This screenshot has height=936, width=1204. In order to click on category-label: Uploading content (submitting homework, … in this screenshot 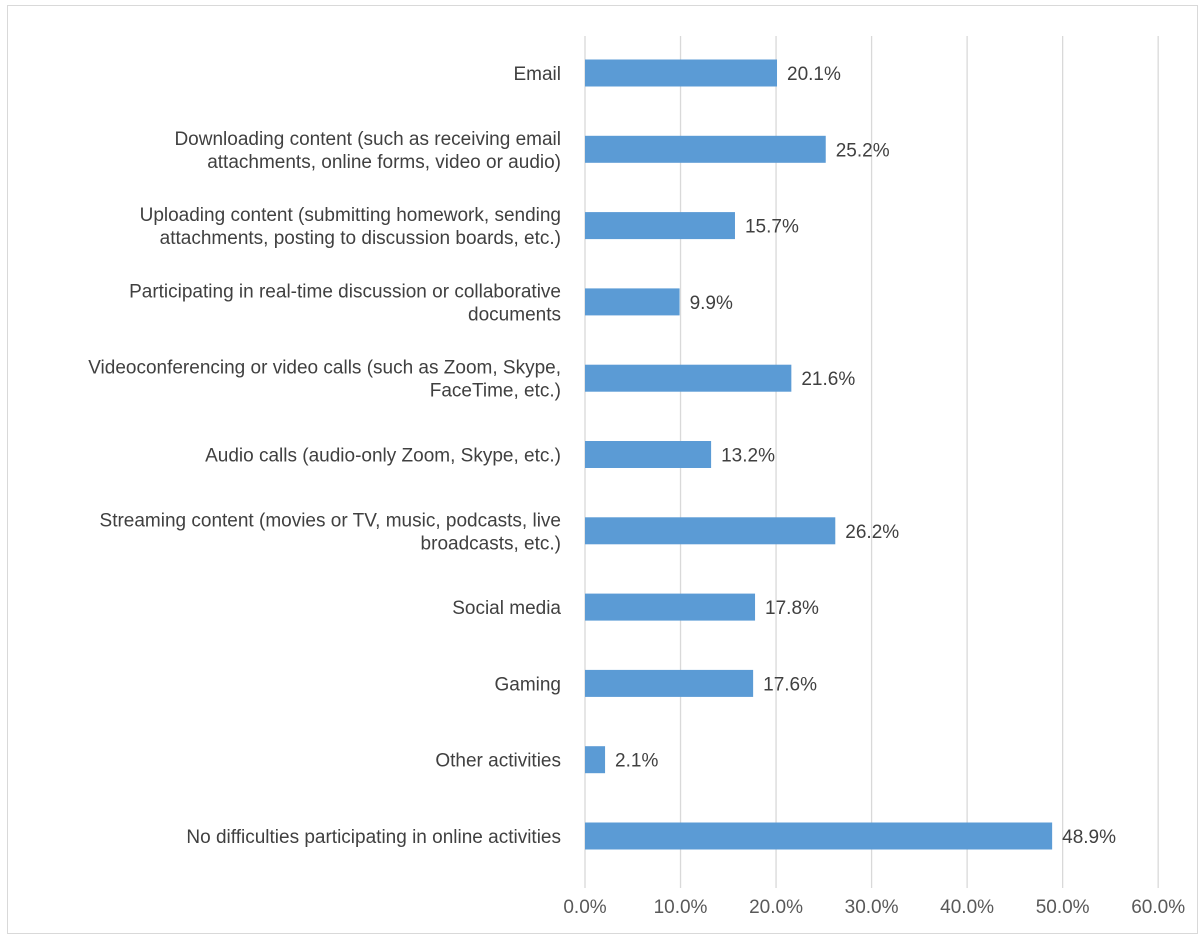, I will do `click(350, 227)`.